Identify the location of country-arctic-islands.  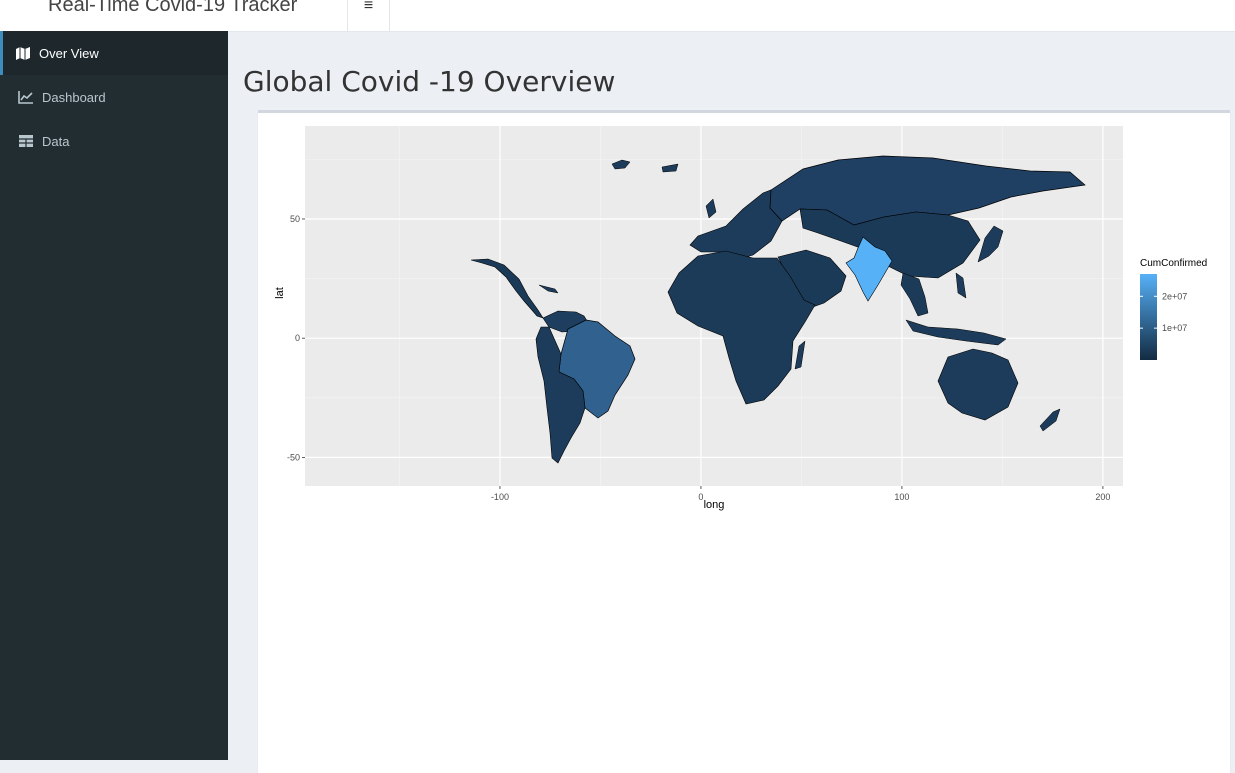
(621, 164).